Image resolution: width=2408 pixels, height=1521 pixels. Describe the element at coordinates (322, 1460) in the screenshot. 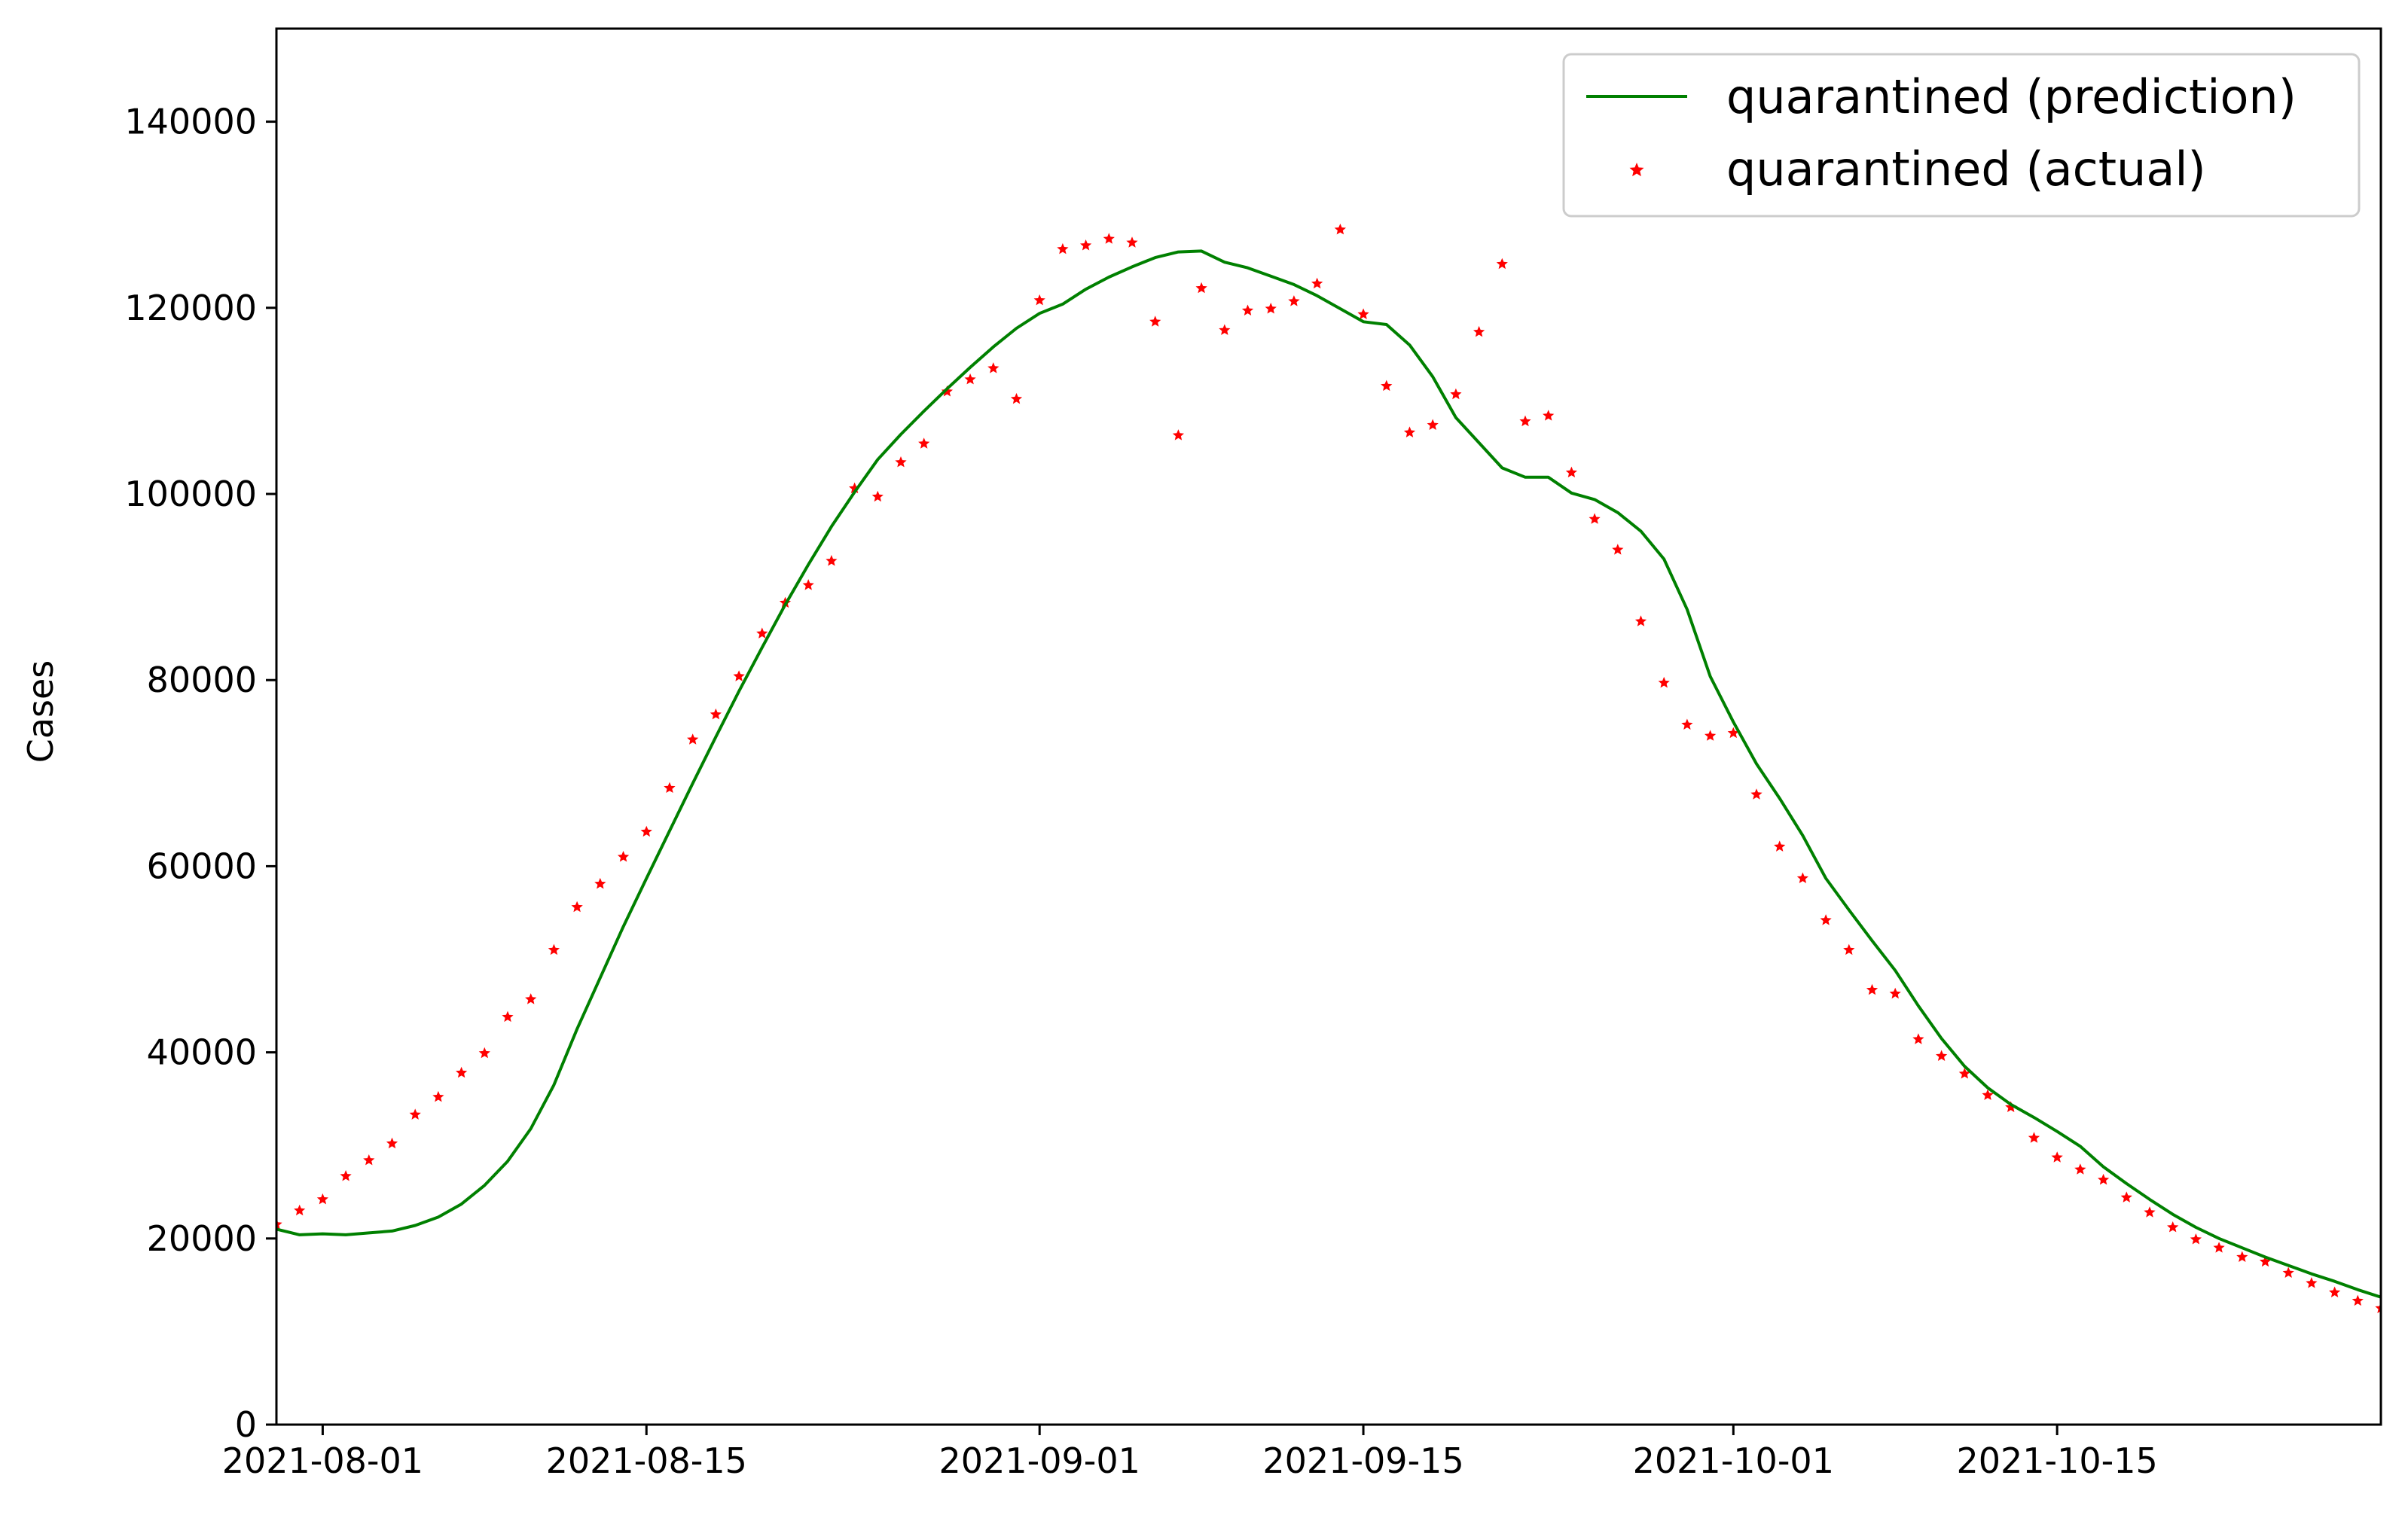

I see `x-tick-label: 2021-08-01` at that location.